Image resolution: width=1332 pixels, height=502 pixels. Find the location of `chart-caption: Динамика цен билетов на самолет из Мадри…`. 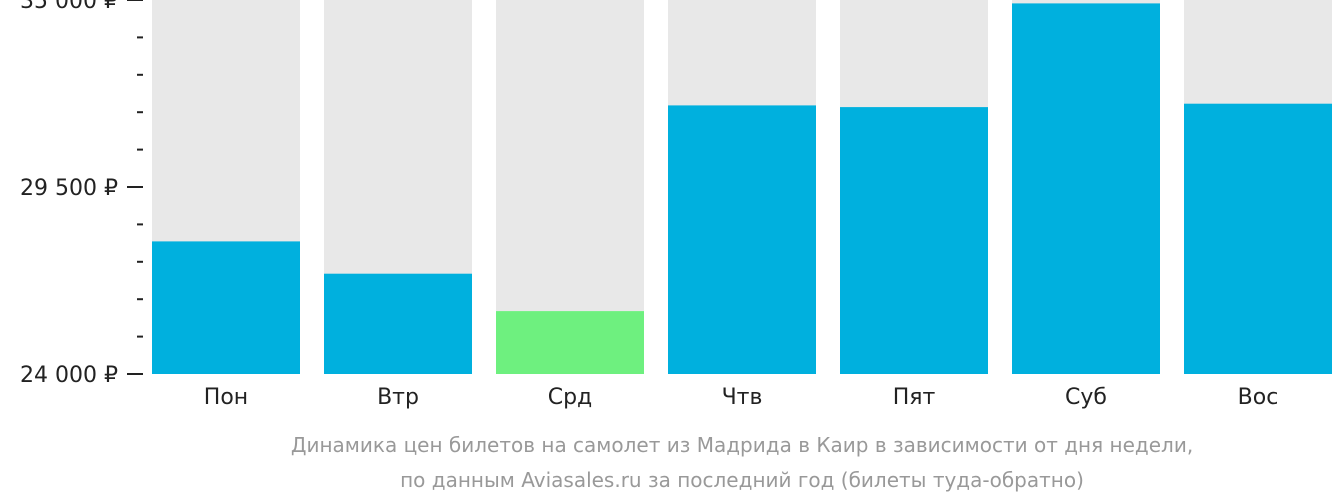

chart-caption: Динамика цен билетов на самолет из Мадри… is located at coordinates (742, 462).